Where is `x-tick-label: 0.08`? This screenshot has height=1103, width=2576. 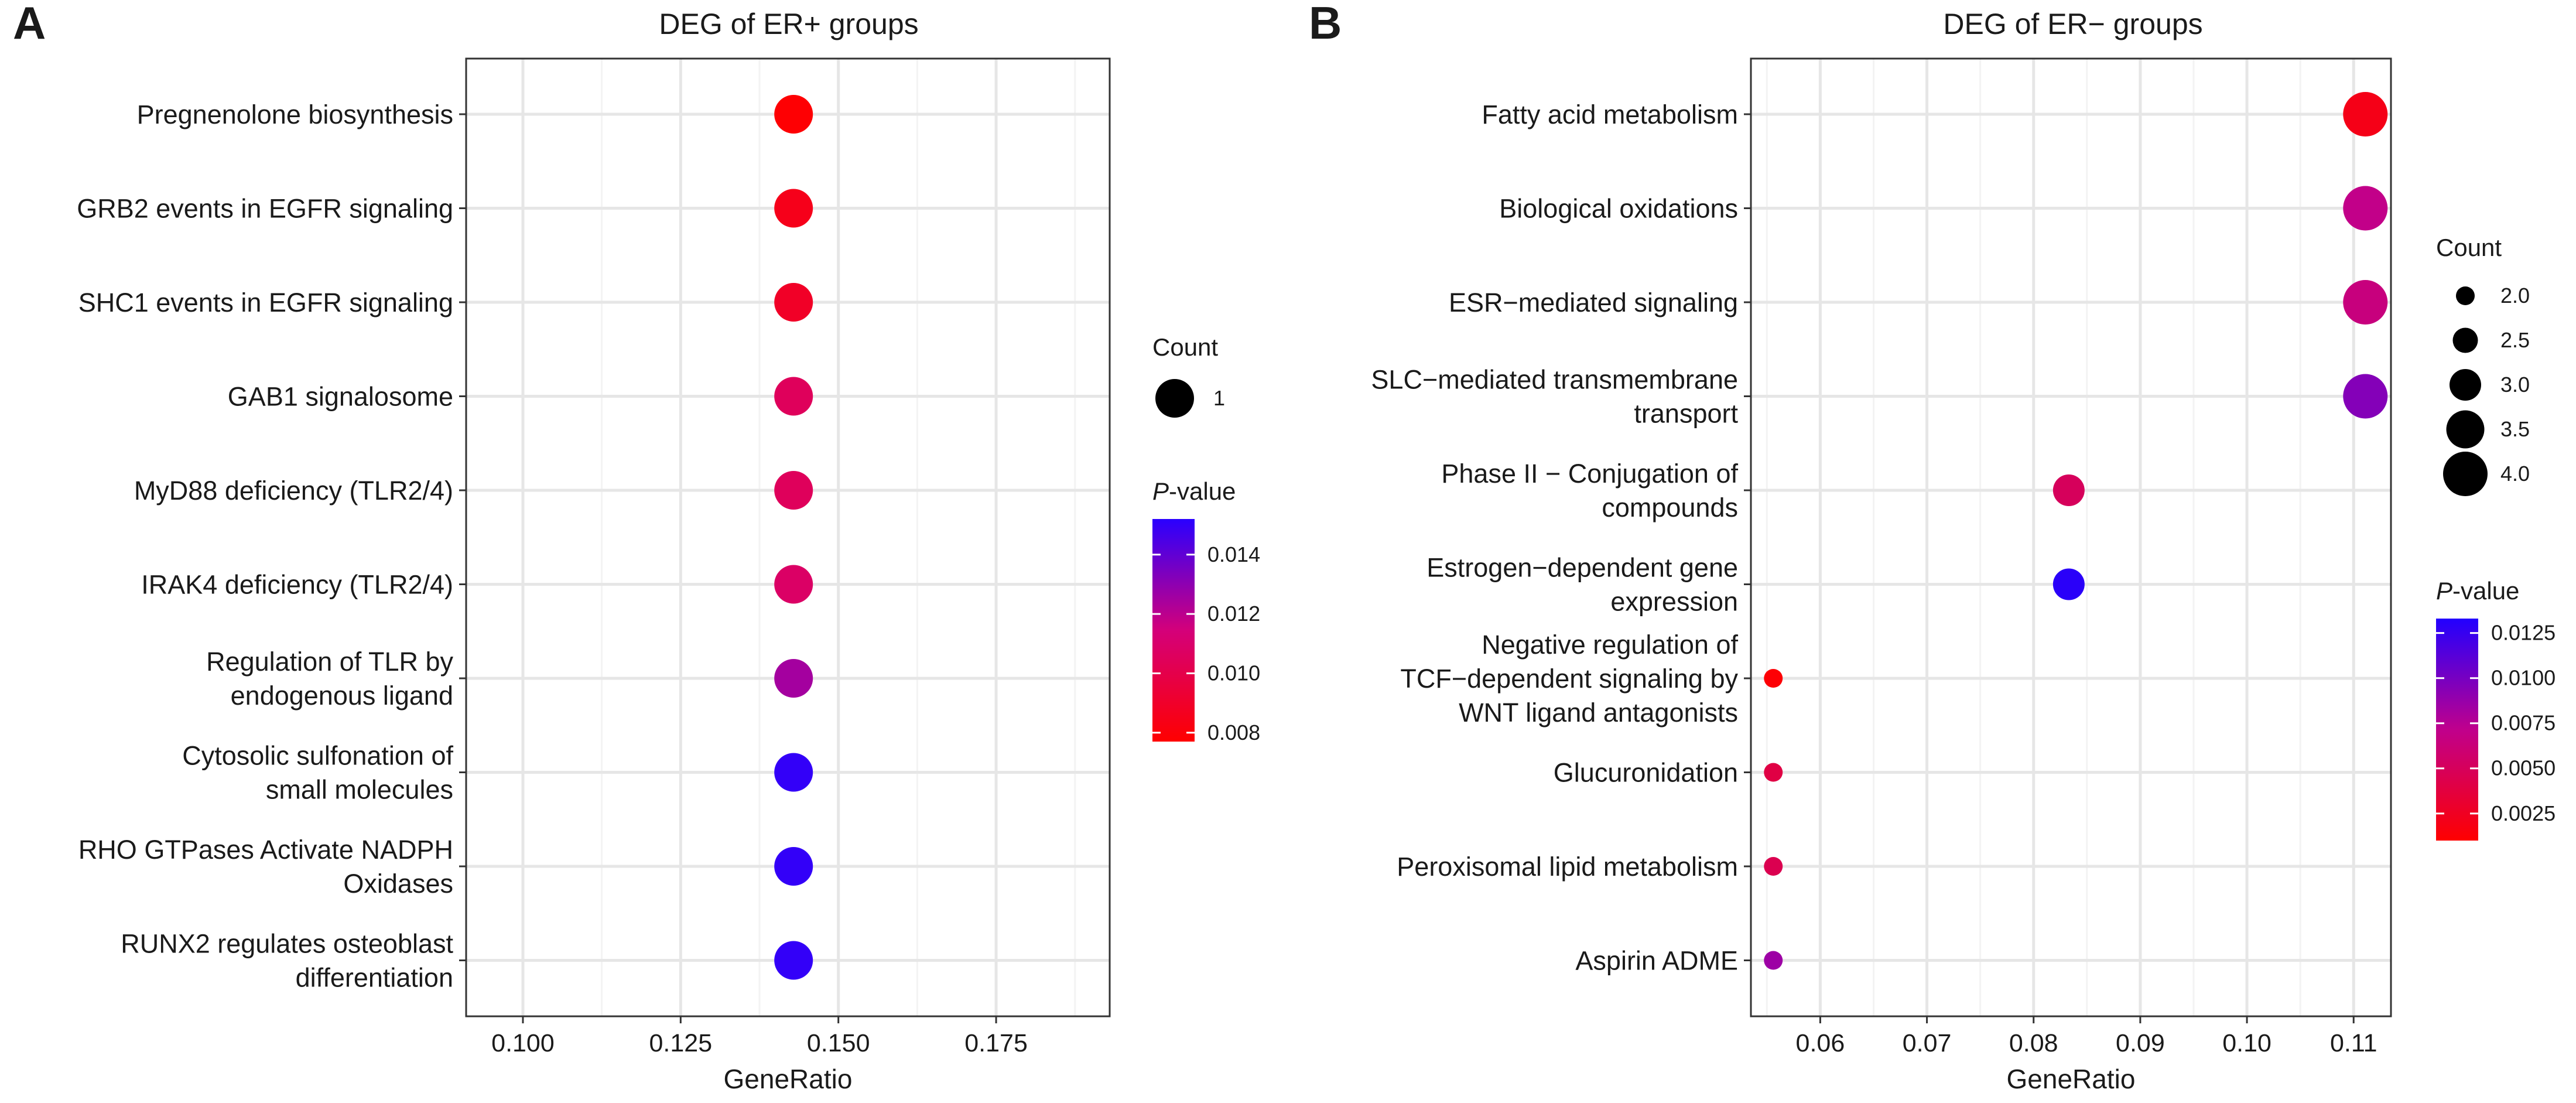
x-tick-label: 0.08 is located at coordinates (2033, 1043).